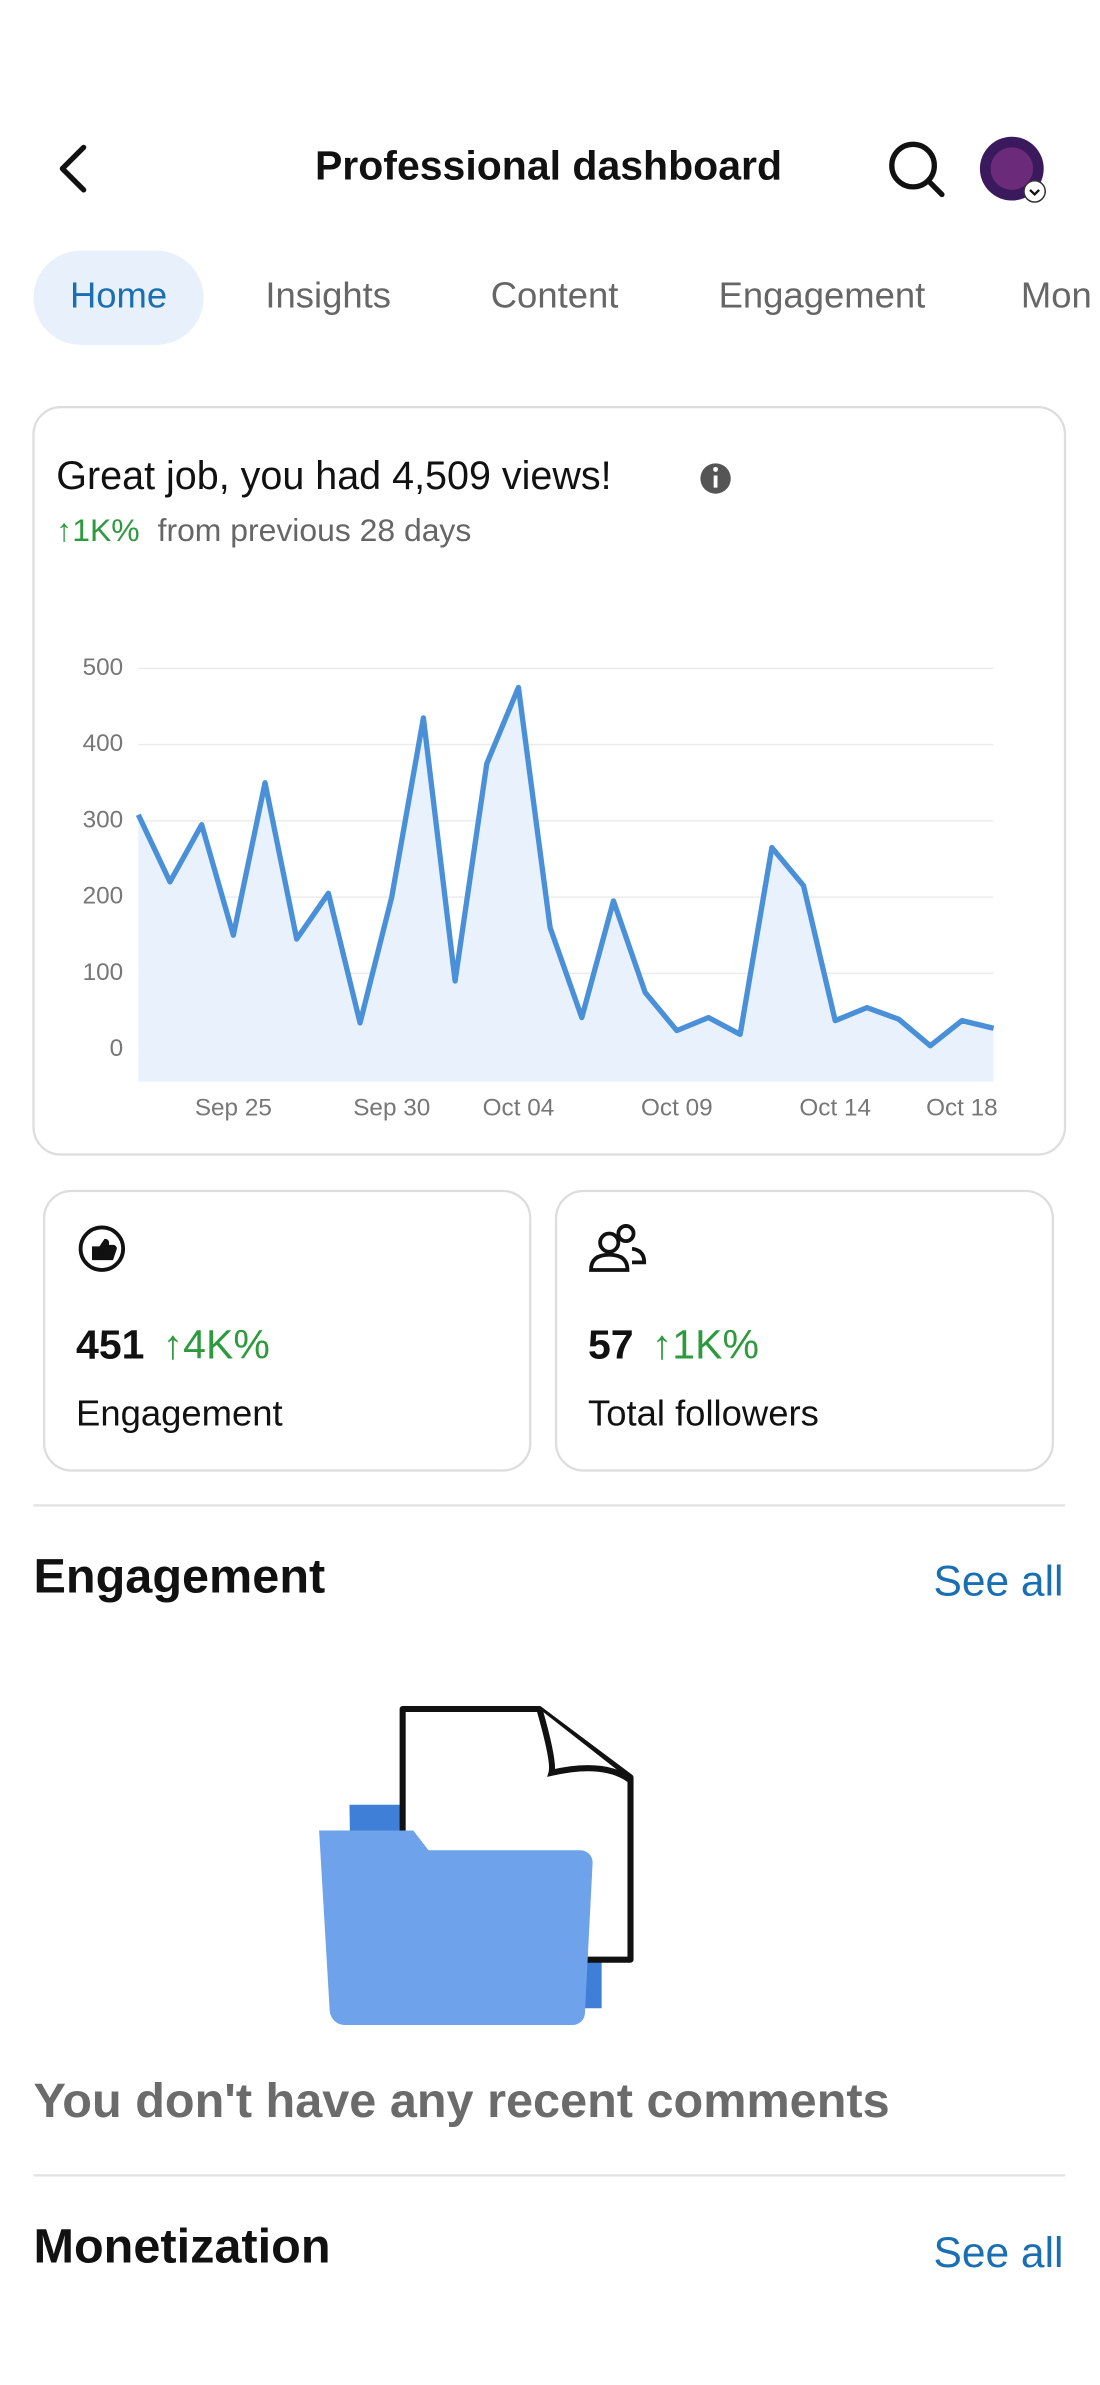  I want to click on back-button, so click(73, 168).